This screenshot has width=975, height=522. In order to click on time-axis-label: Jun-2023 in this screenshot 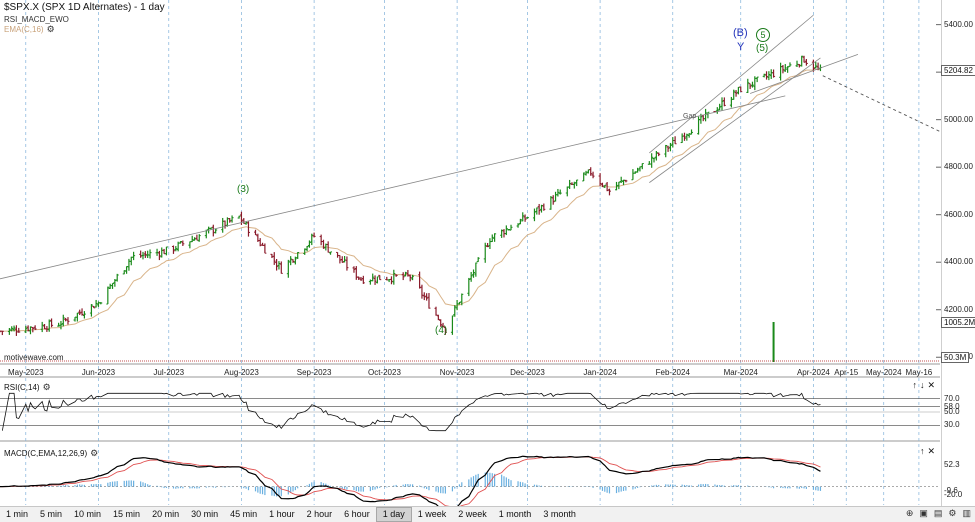, I will do `click(98, 372)`.